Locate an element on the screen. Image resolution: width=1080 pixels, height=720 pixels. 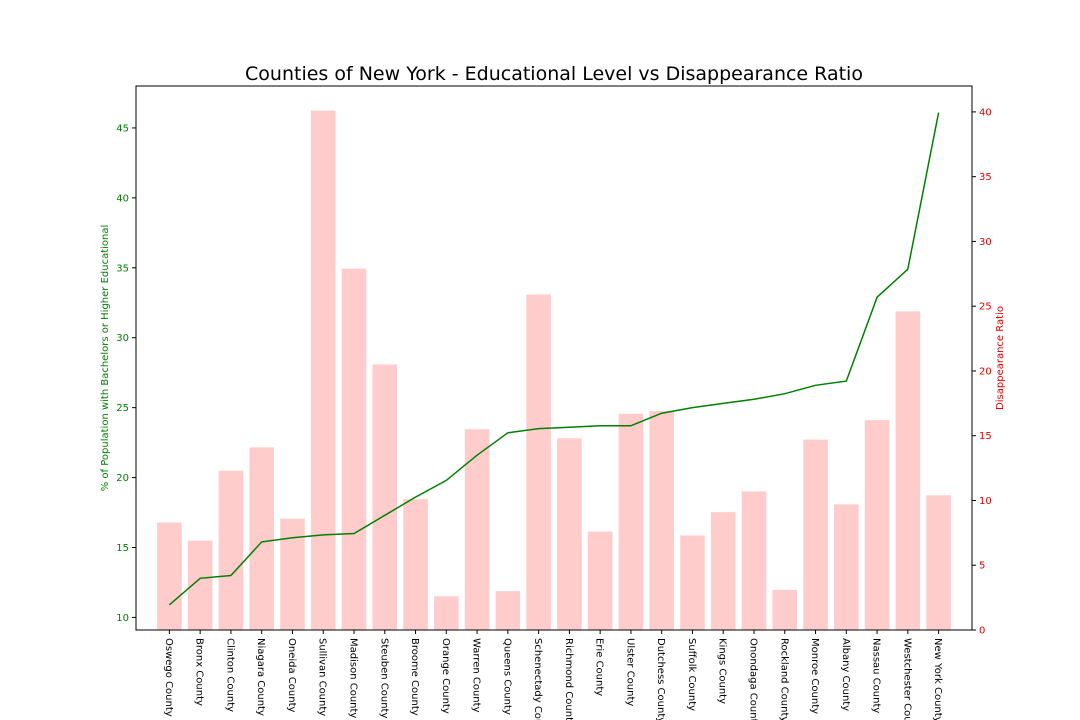
right-tick-label: 15 is located at coordinates (985, 436).